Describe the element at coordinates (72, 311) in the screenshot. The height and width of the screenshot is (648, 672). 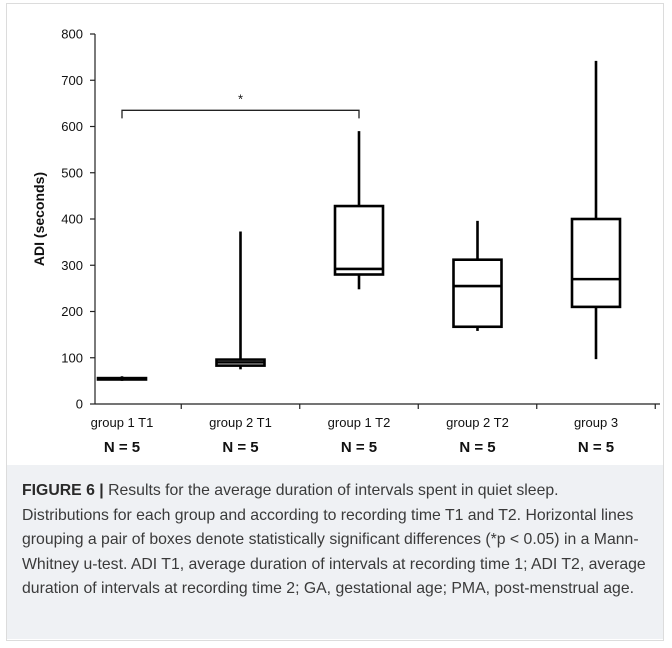
I see `y-tick-label: 200` at that location.